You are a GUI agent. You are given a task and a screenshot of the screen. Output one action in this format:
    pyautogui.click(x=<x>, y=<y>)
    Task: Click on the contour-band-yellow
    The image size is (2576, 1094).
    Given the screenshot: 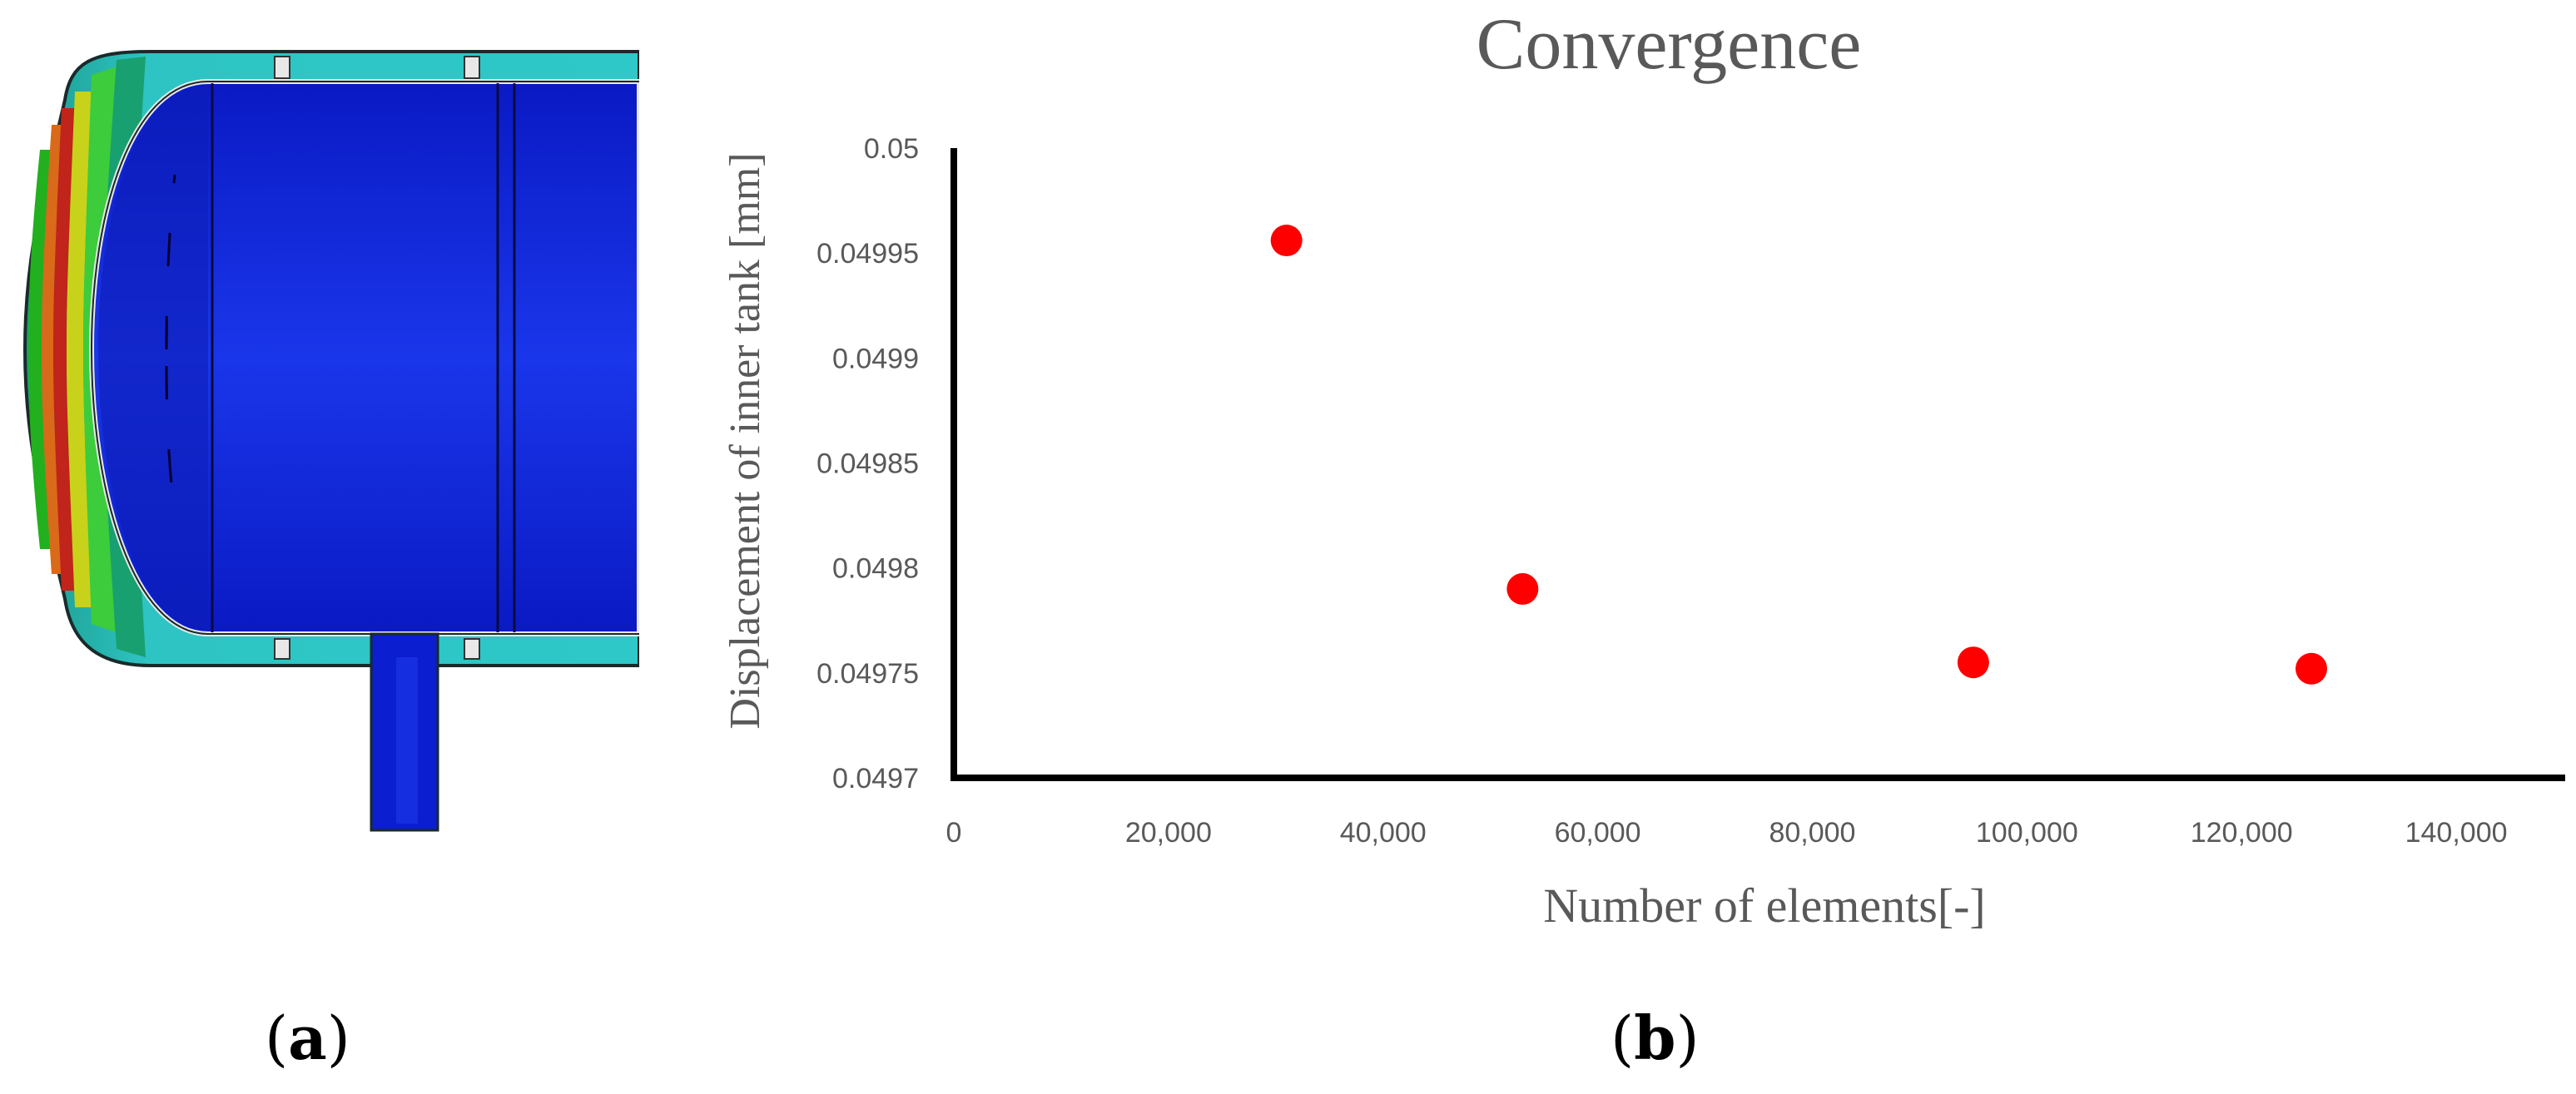 What is the action you would take?
    pyautogui.click(x=79, y=349)
    